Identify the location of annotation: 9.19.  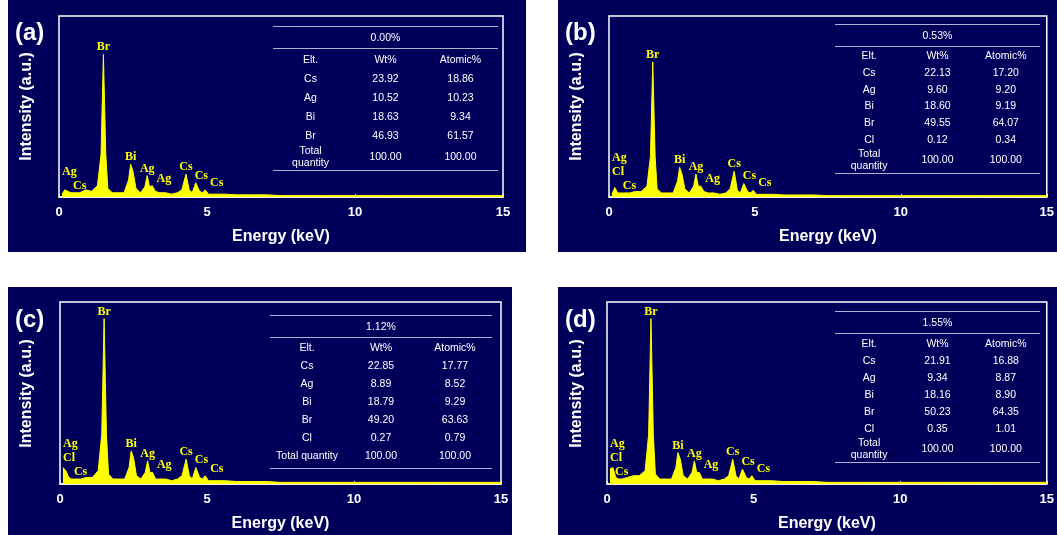
(1006, 105).